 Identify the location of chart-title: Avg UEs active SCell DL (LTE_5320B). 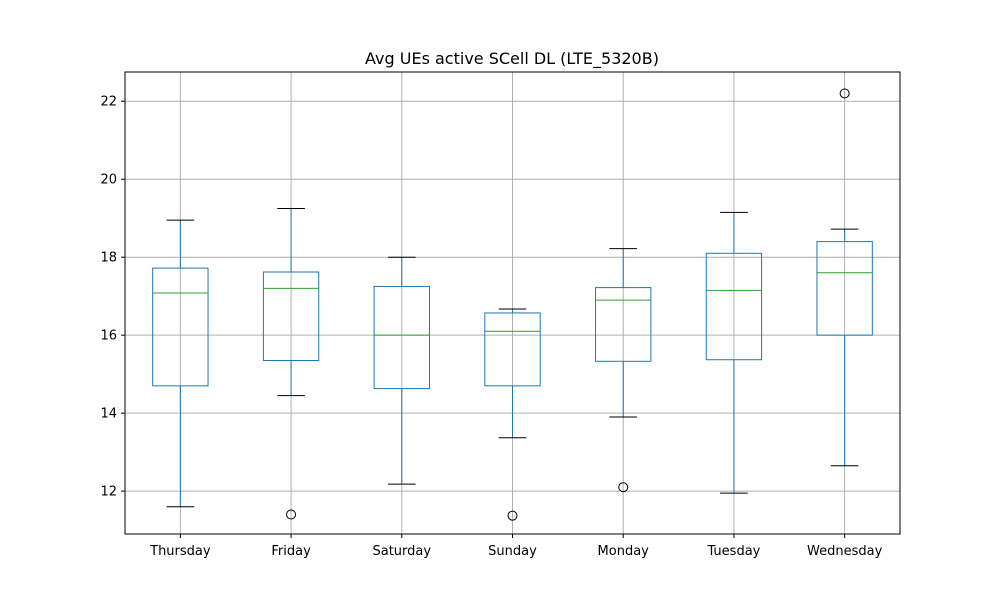
(512, 59).